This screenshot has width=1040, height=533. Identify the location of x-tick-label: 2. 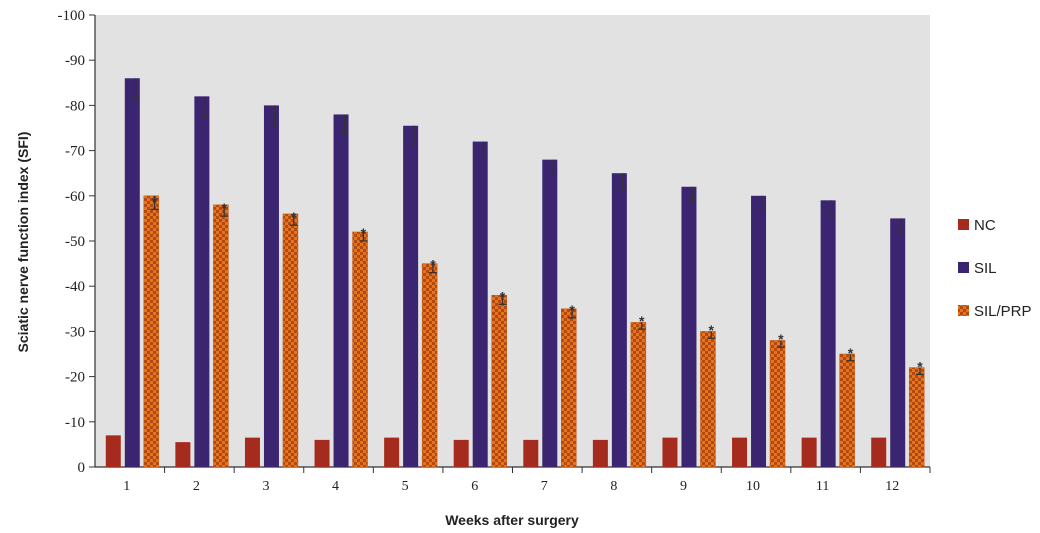
(196, 486).